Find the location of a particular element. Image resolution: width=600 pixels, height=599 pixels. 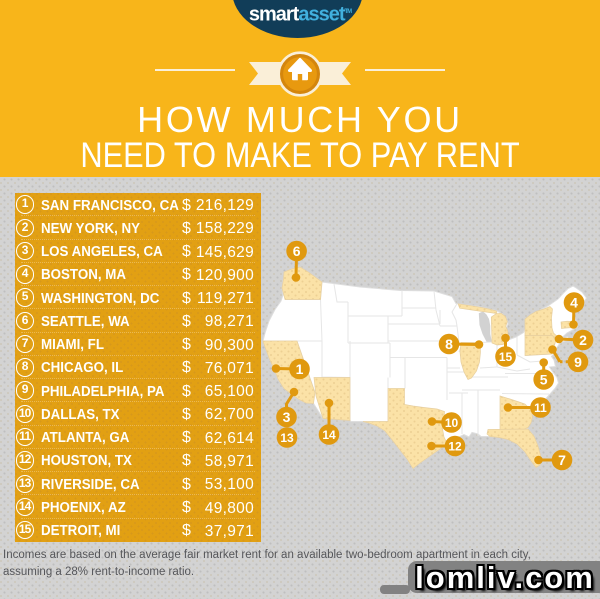

svg-text: 4 is located at coordinates (574, 303).